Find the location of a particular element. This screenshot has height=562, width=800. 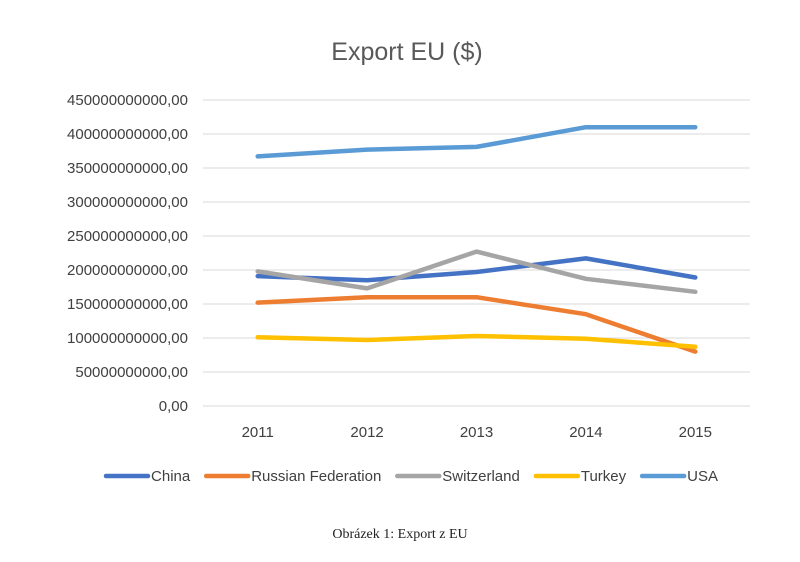

y-tick-label: 0,00 is located at coordinates (173, 406).